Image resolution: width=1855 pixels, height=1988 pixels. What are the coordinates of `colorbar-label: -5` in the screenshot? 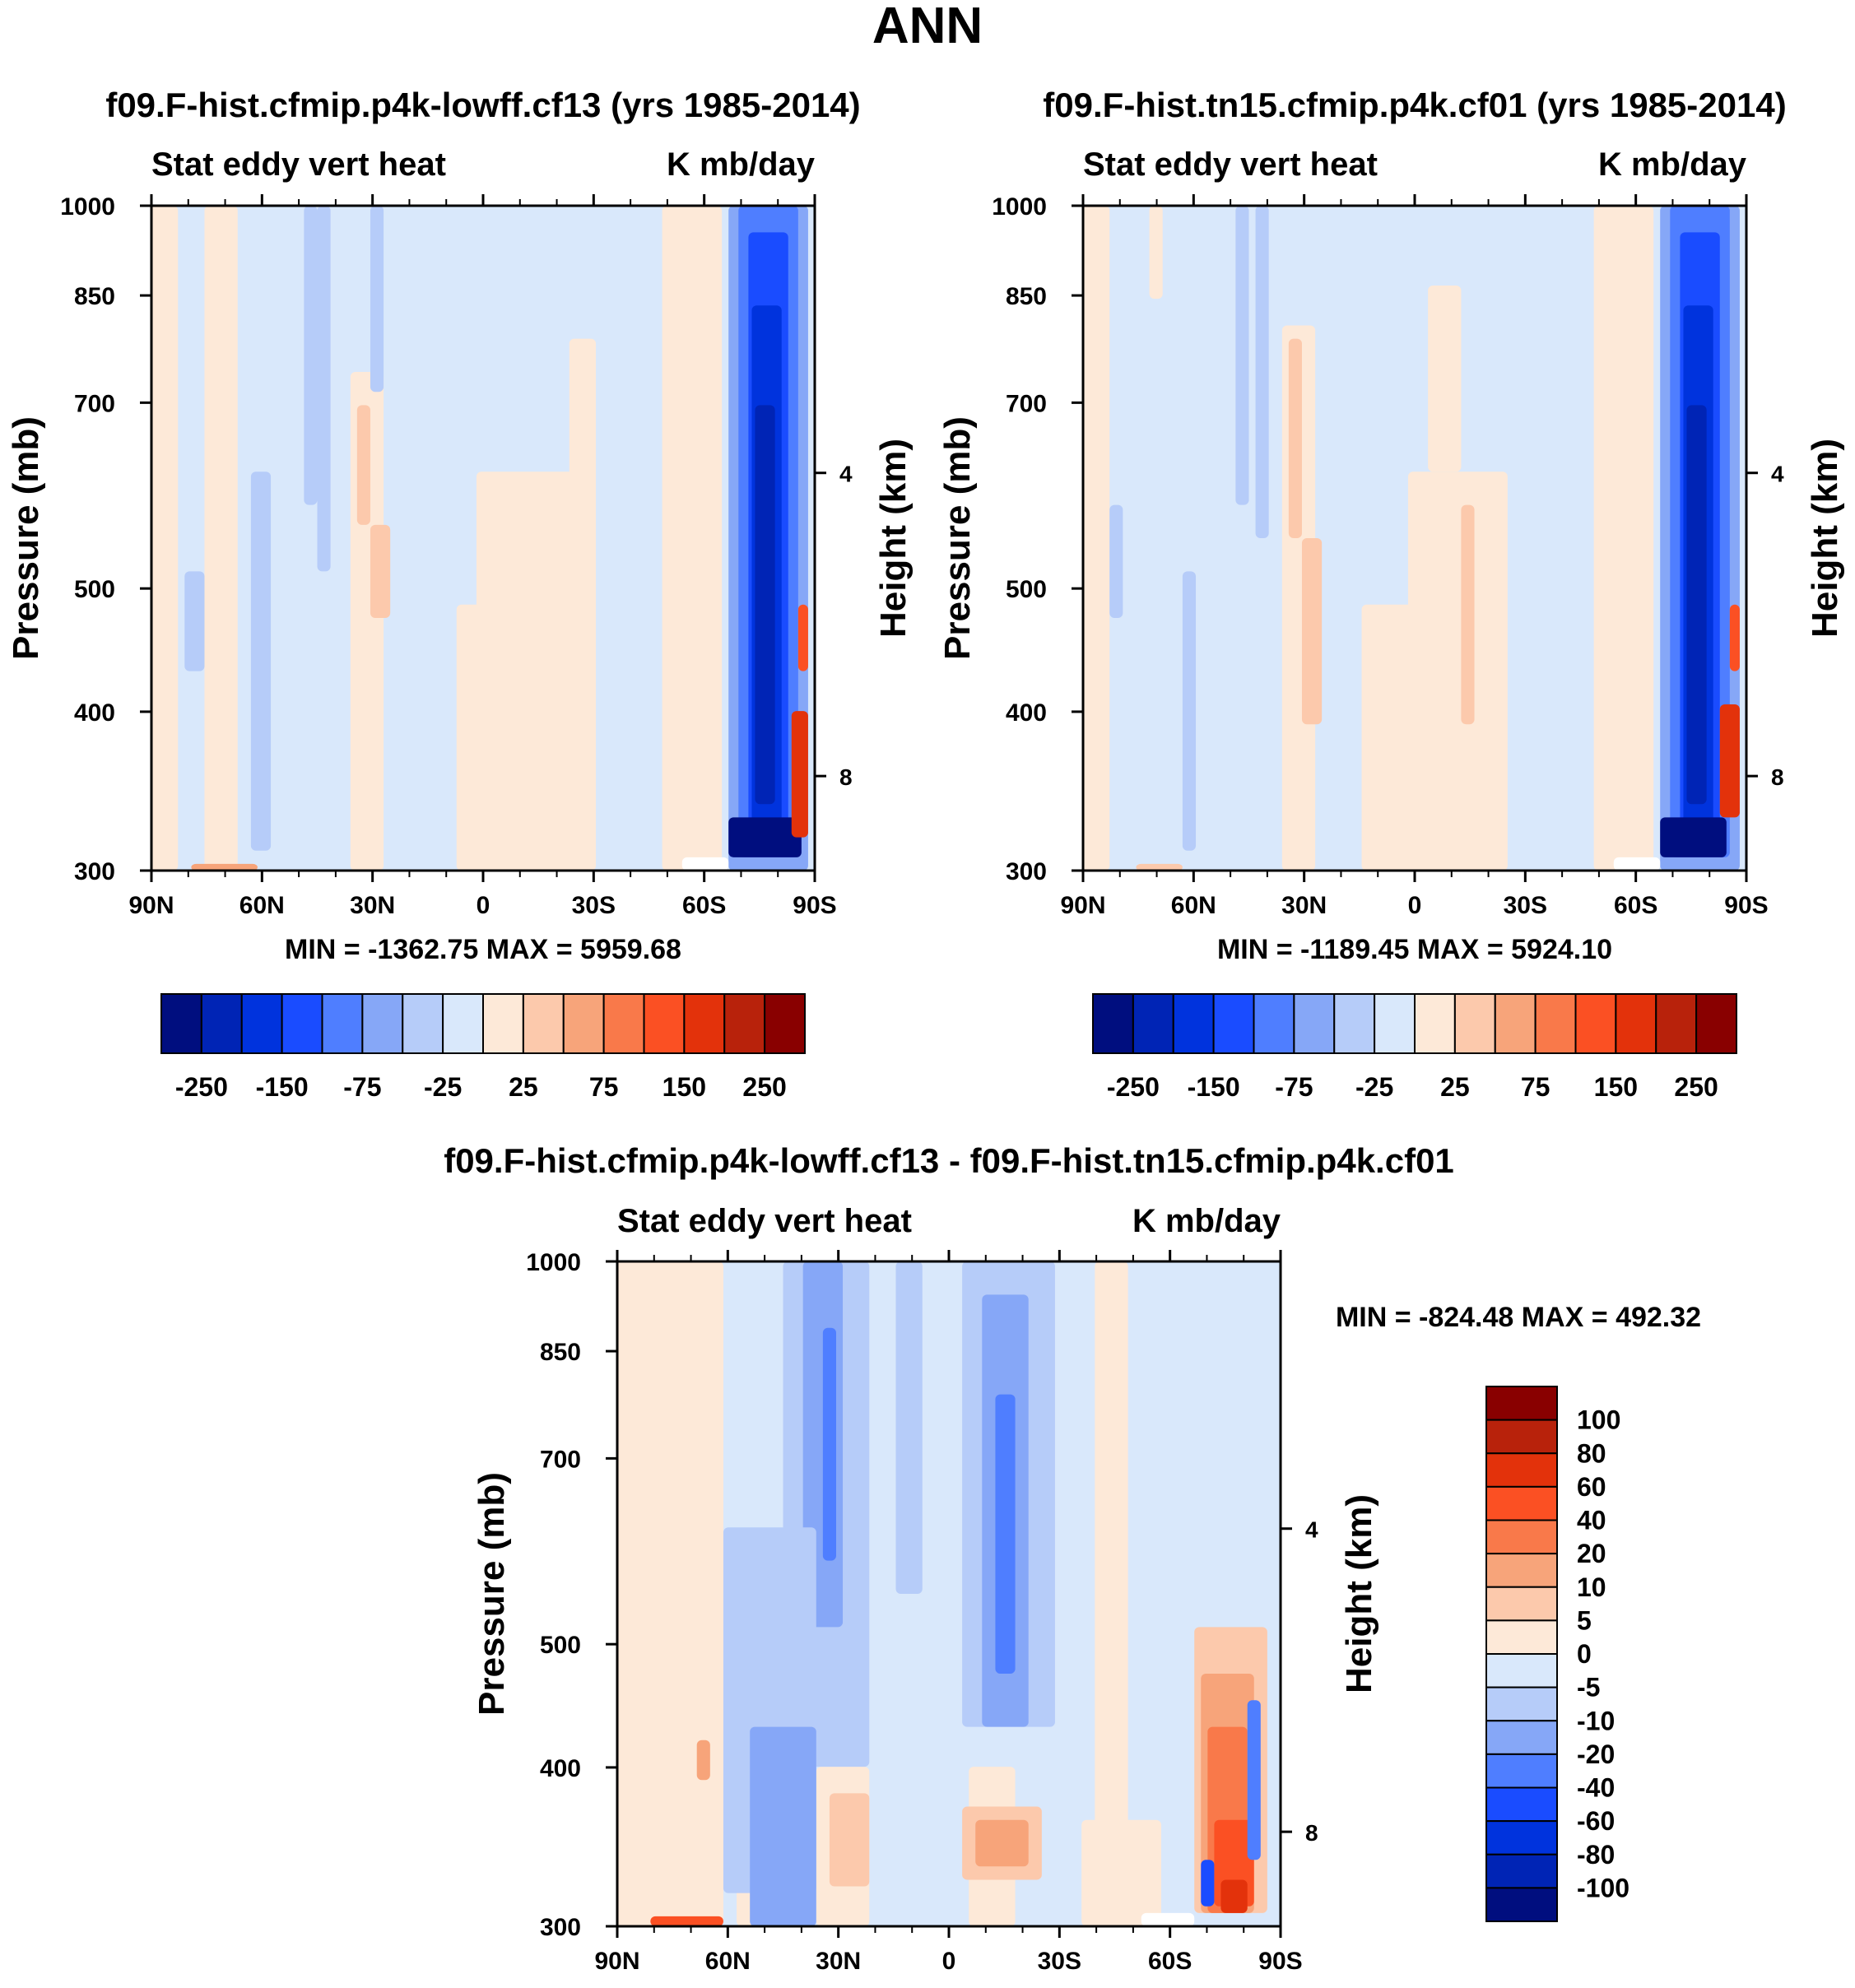 It's located at (1588, 1687).